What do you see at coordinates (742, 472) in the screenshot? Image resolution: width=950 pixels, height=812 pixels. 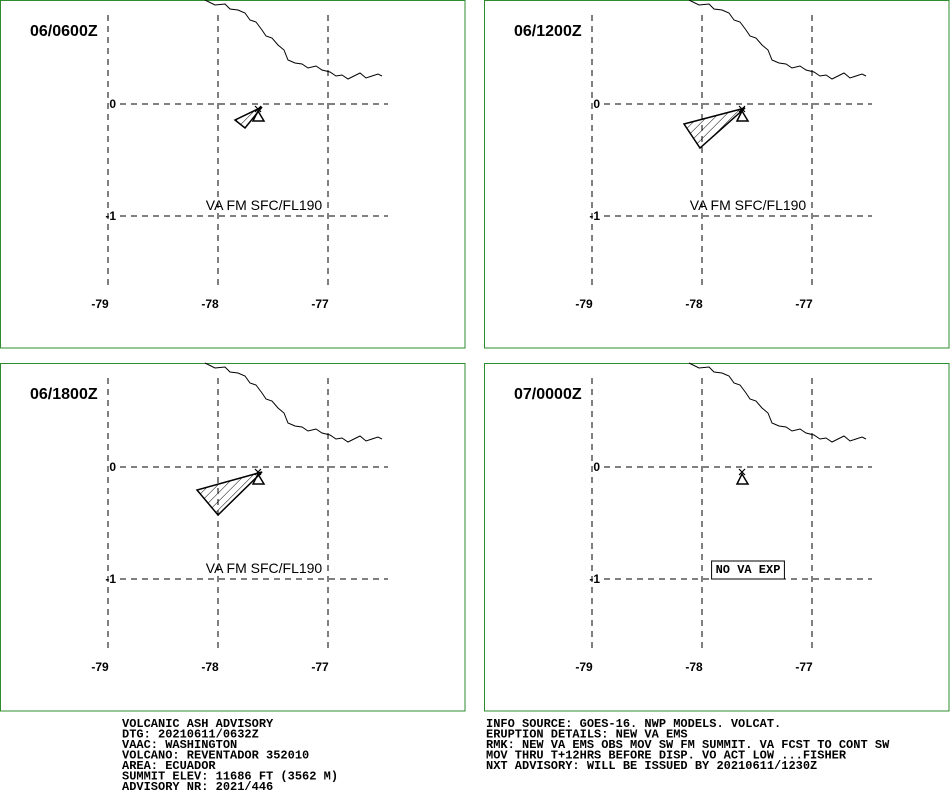 I see `volcano-cross` at bounding box center [742, 472].